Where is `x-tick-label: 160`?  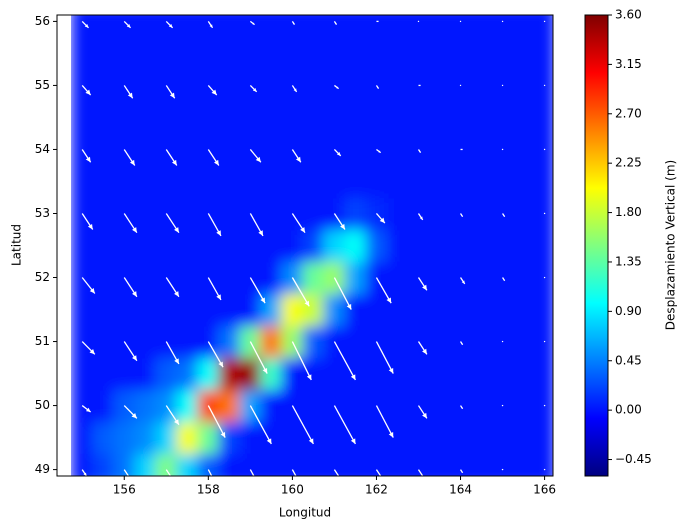
x-tick-label: 160 is located at coordinates (292, 490).